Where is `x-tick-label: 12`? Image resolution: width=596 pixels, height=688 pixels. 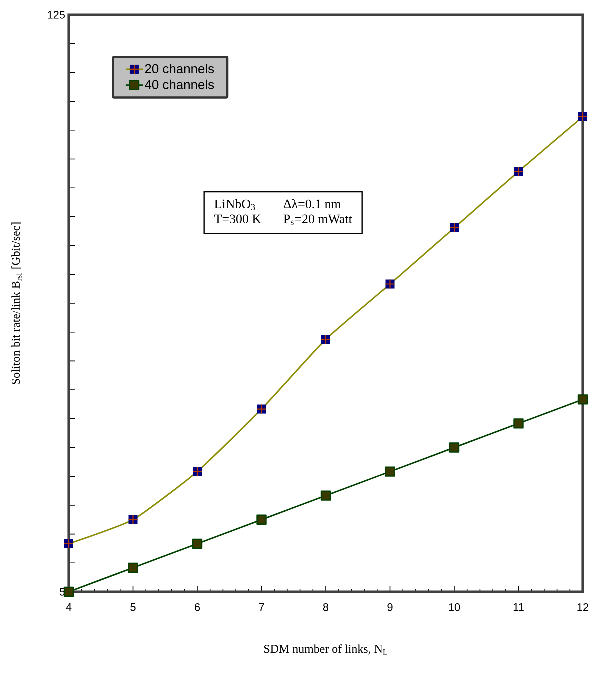
x-tick-label: 12 is located at coordinates (583, 608).